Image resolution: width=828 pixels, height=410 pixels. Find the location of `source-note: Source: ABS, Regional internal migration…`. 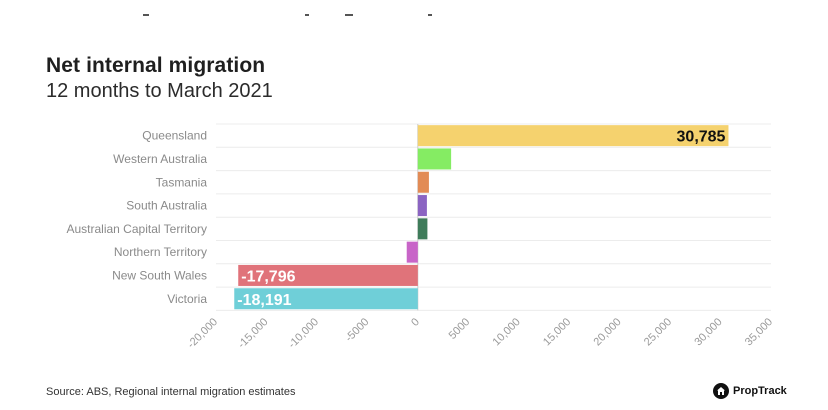

source-note: Source: ABS, Regional internal migration… is located at coordinates (171, 392).